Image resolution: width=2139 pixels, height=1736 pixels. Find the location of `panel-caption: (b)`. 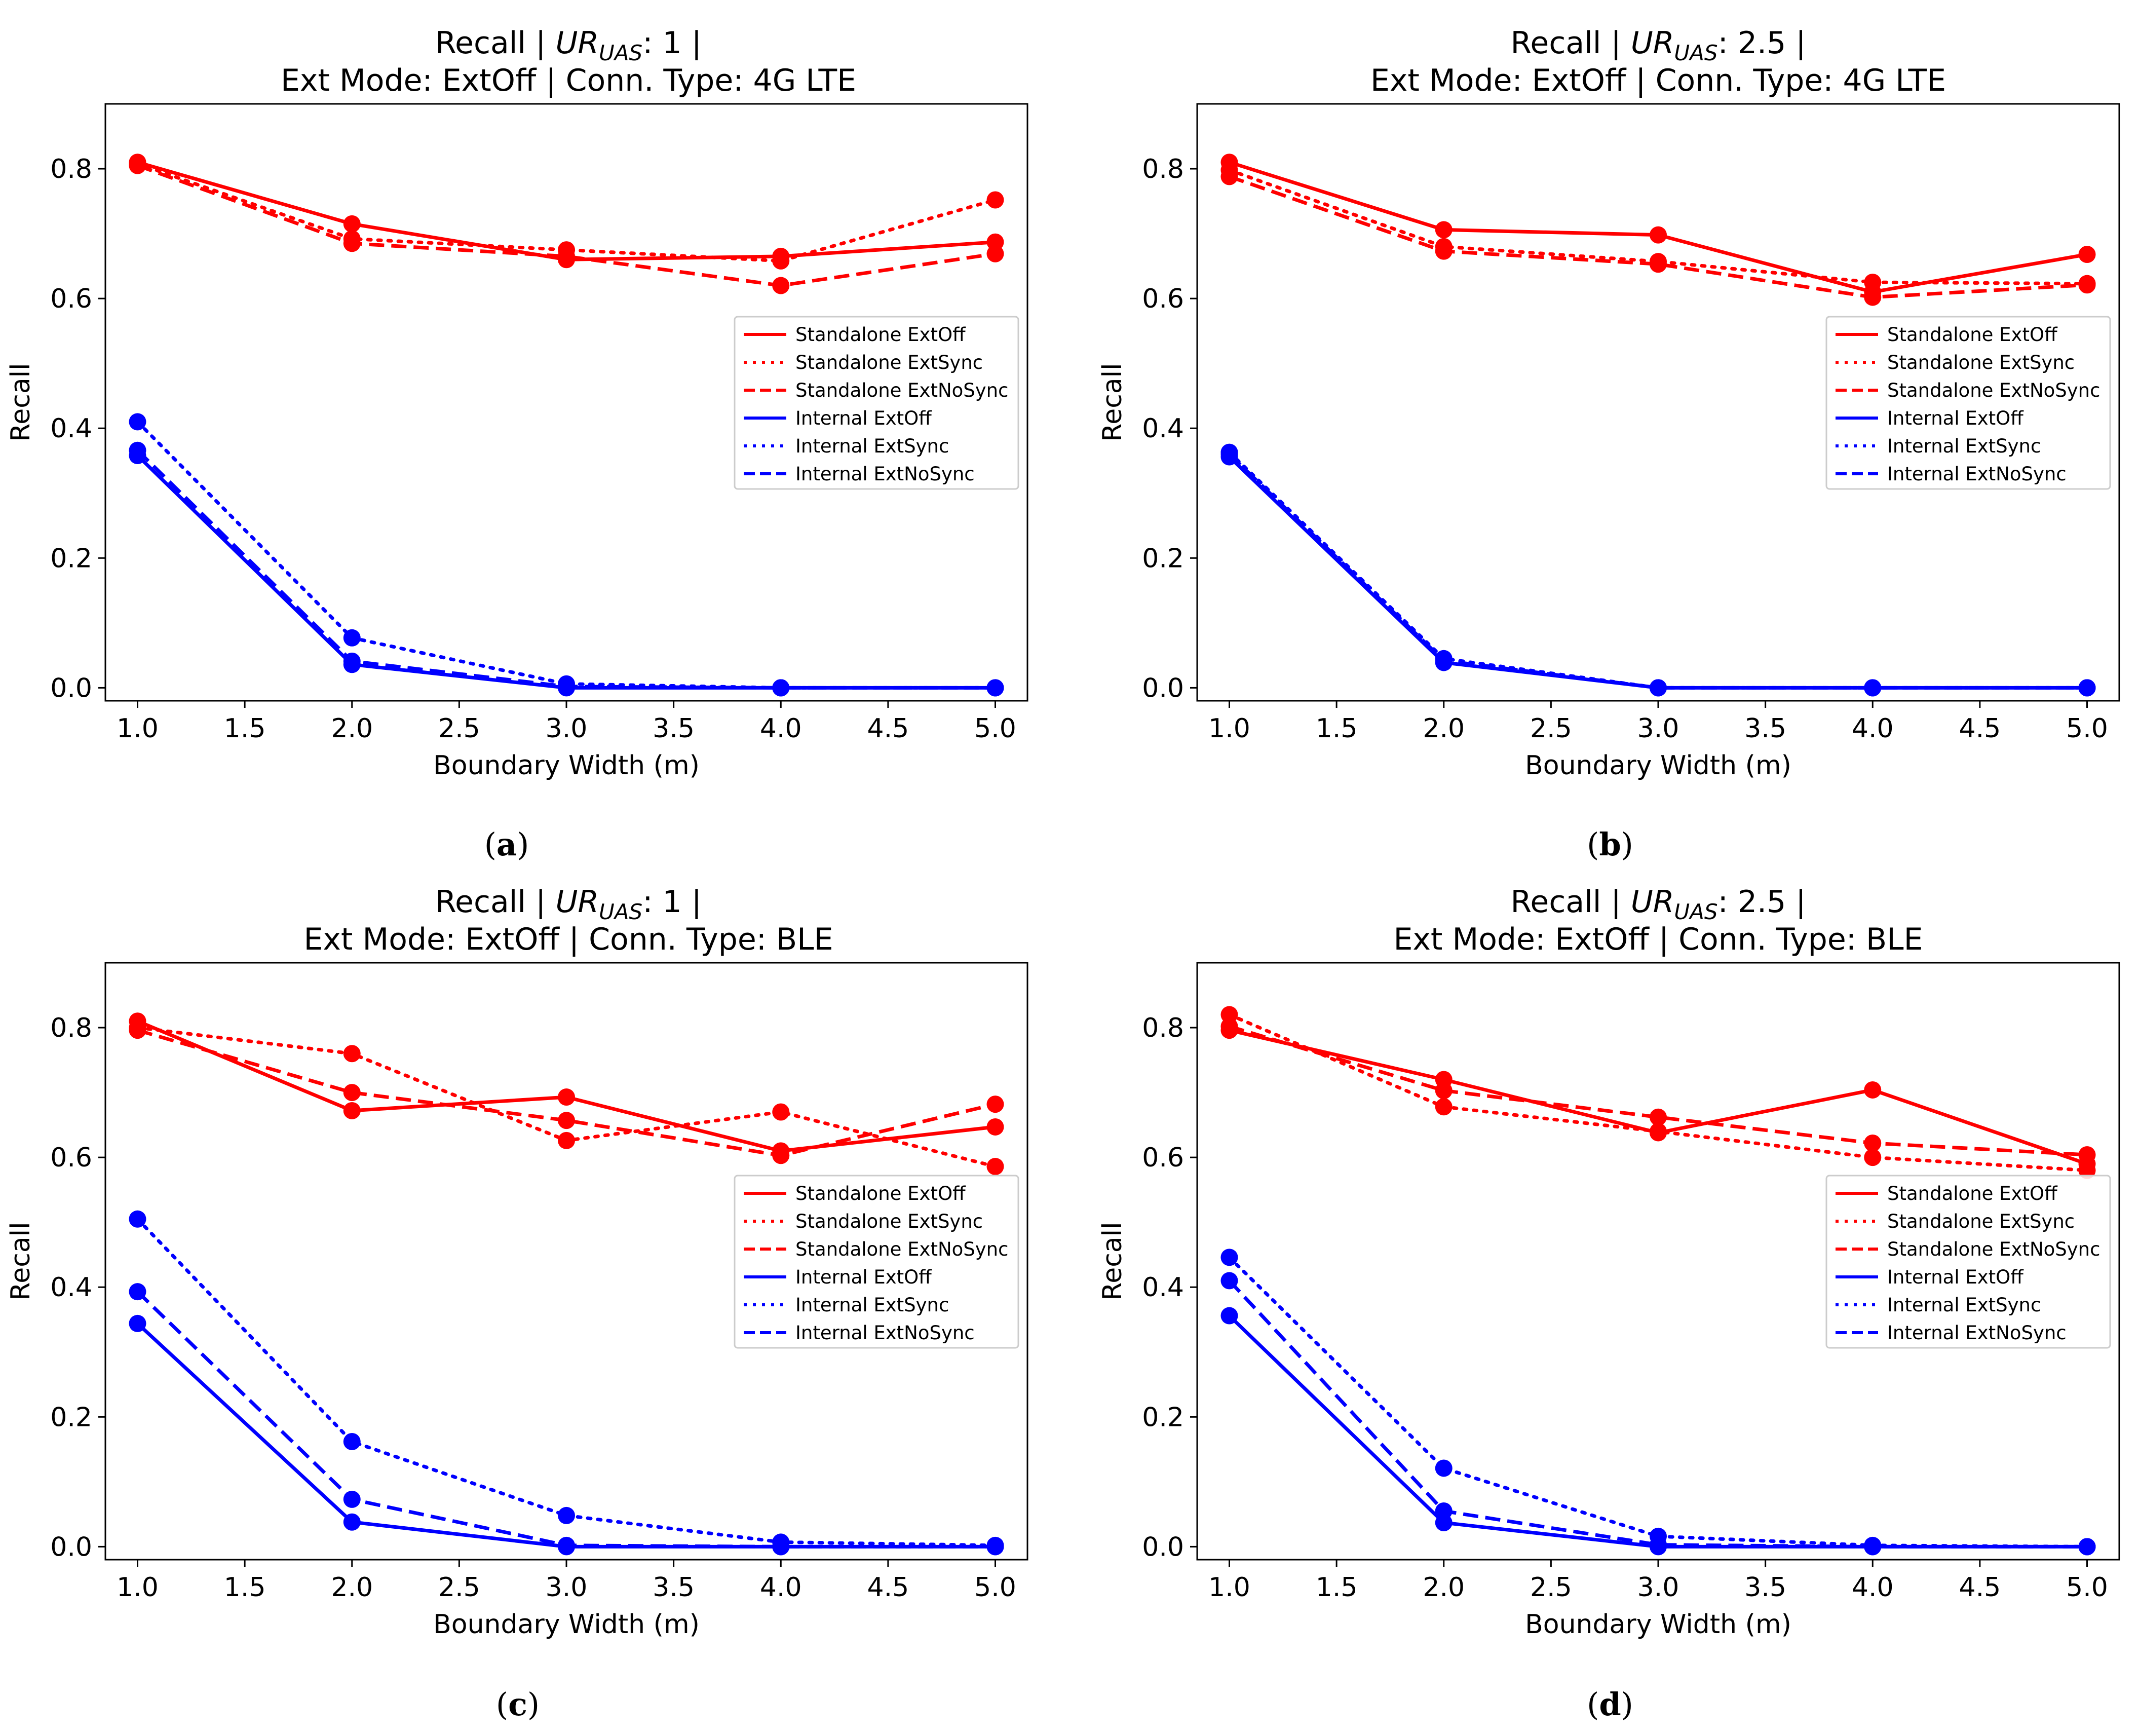

panel-caption: (b) is located at coordinates (1610, 844).